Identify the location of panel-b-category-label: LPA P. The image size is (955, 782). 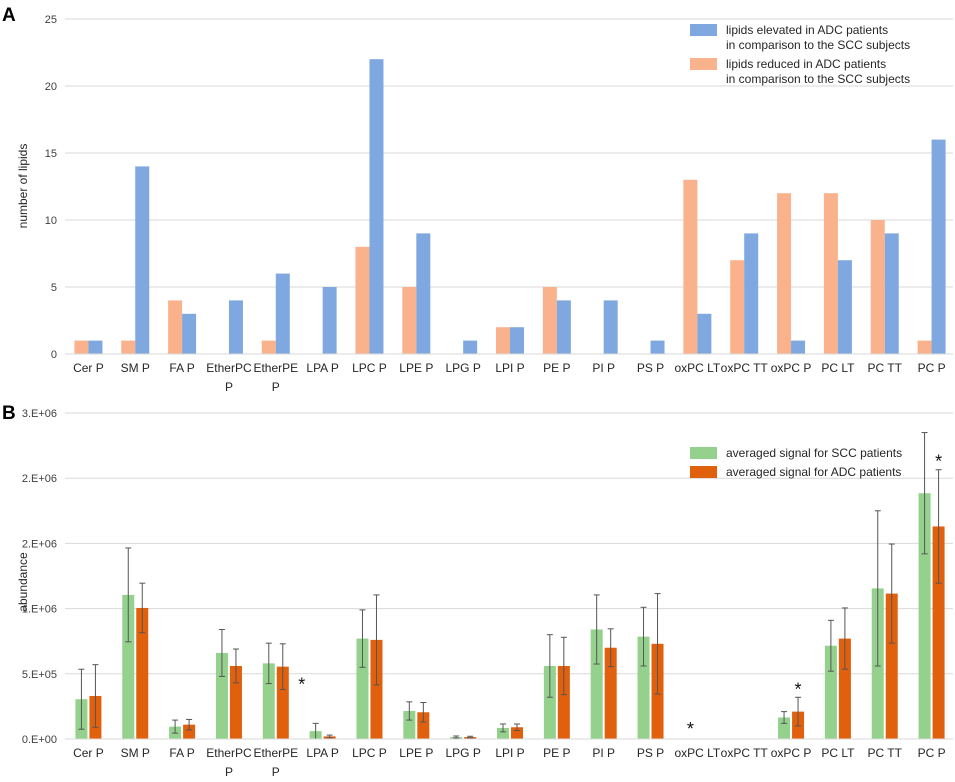
(322, 753).